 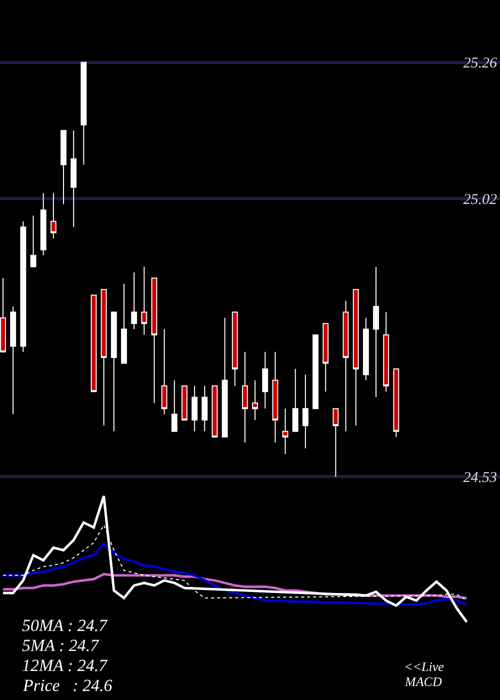 What do you see at coordinates (65, 625) in the screenshot?
I see `annotation: 50MA : 24.7` at bounding box center [65, 625].